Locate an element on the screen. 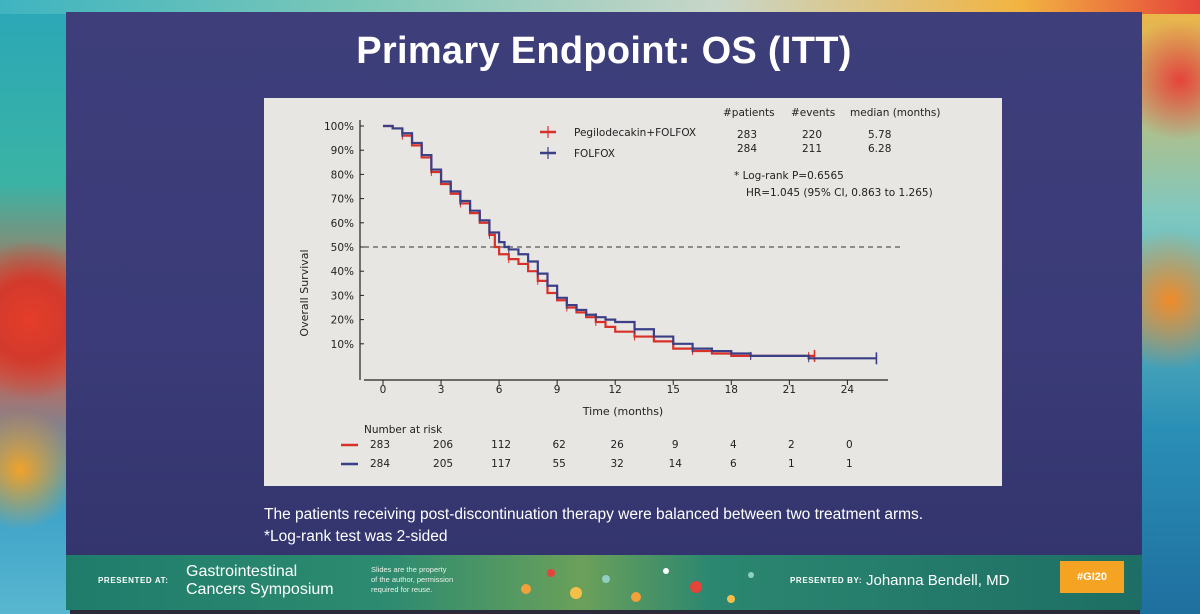 The width and height of the screenshot is (1200, 614). x-axis-label: Time (months) is located at coordinates (622, 411).